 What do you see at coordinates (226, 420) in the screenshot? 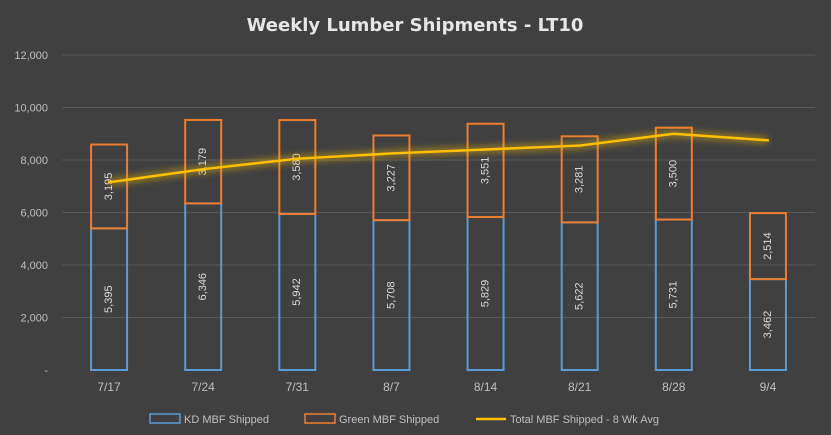
I see `legend-label: KD MBF Shipped` at bounding box center [226, 420].